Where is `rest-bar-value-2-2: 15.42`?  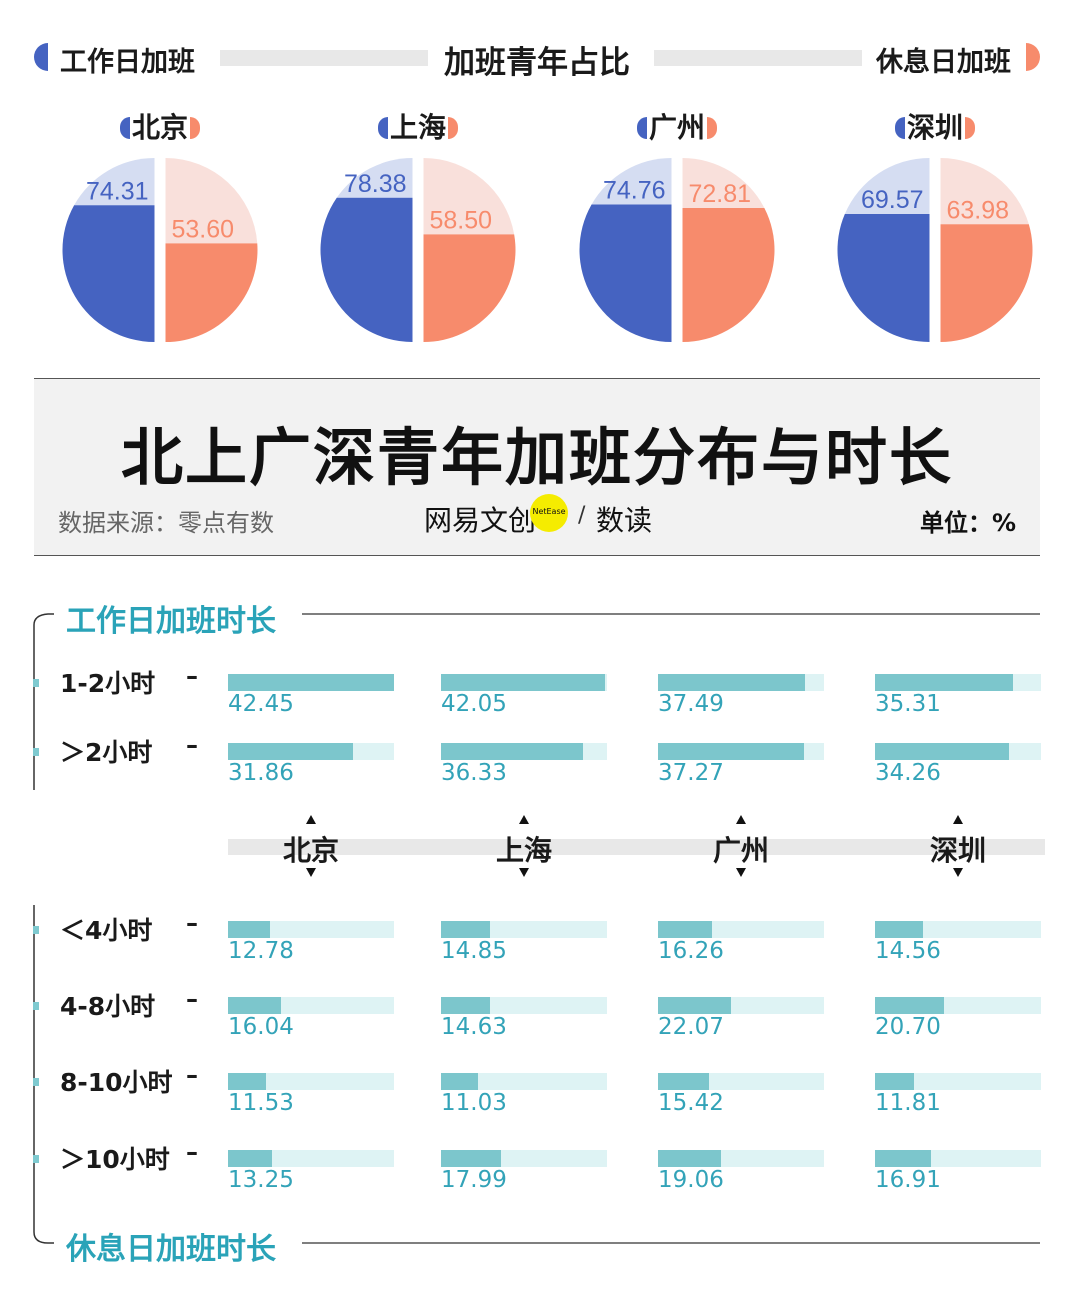
rest-bar-value-2-2: 15.42 is located at coordinates (691, 1103).